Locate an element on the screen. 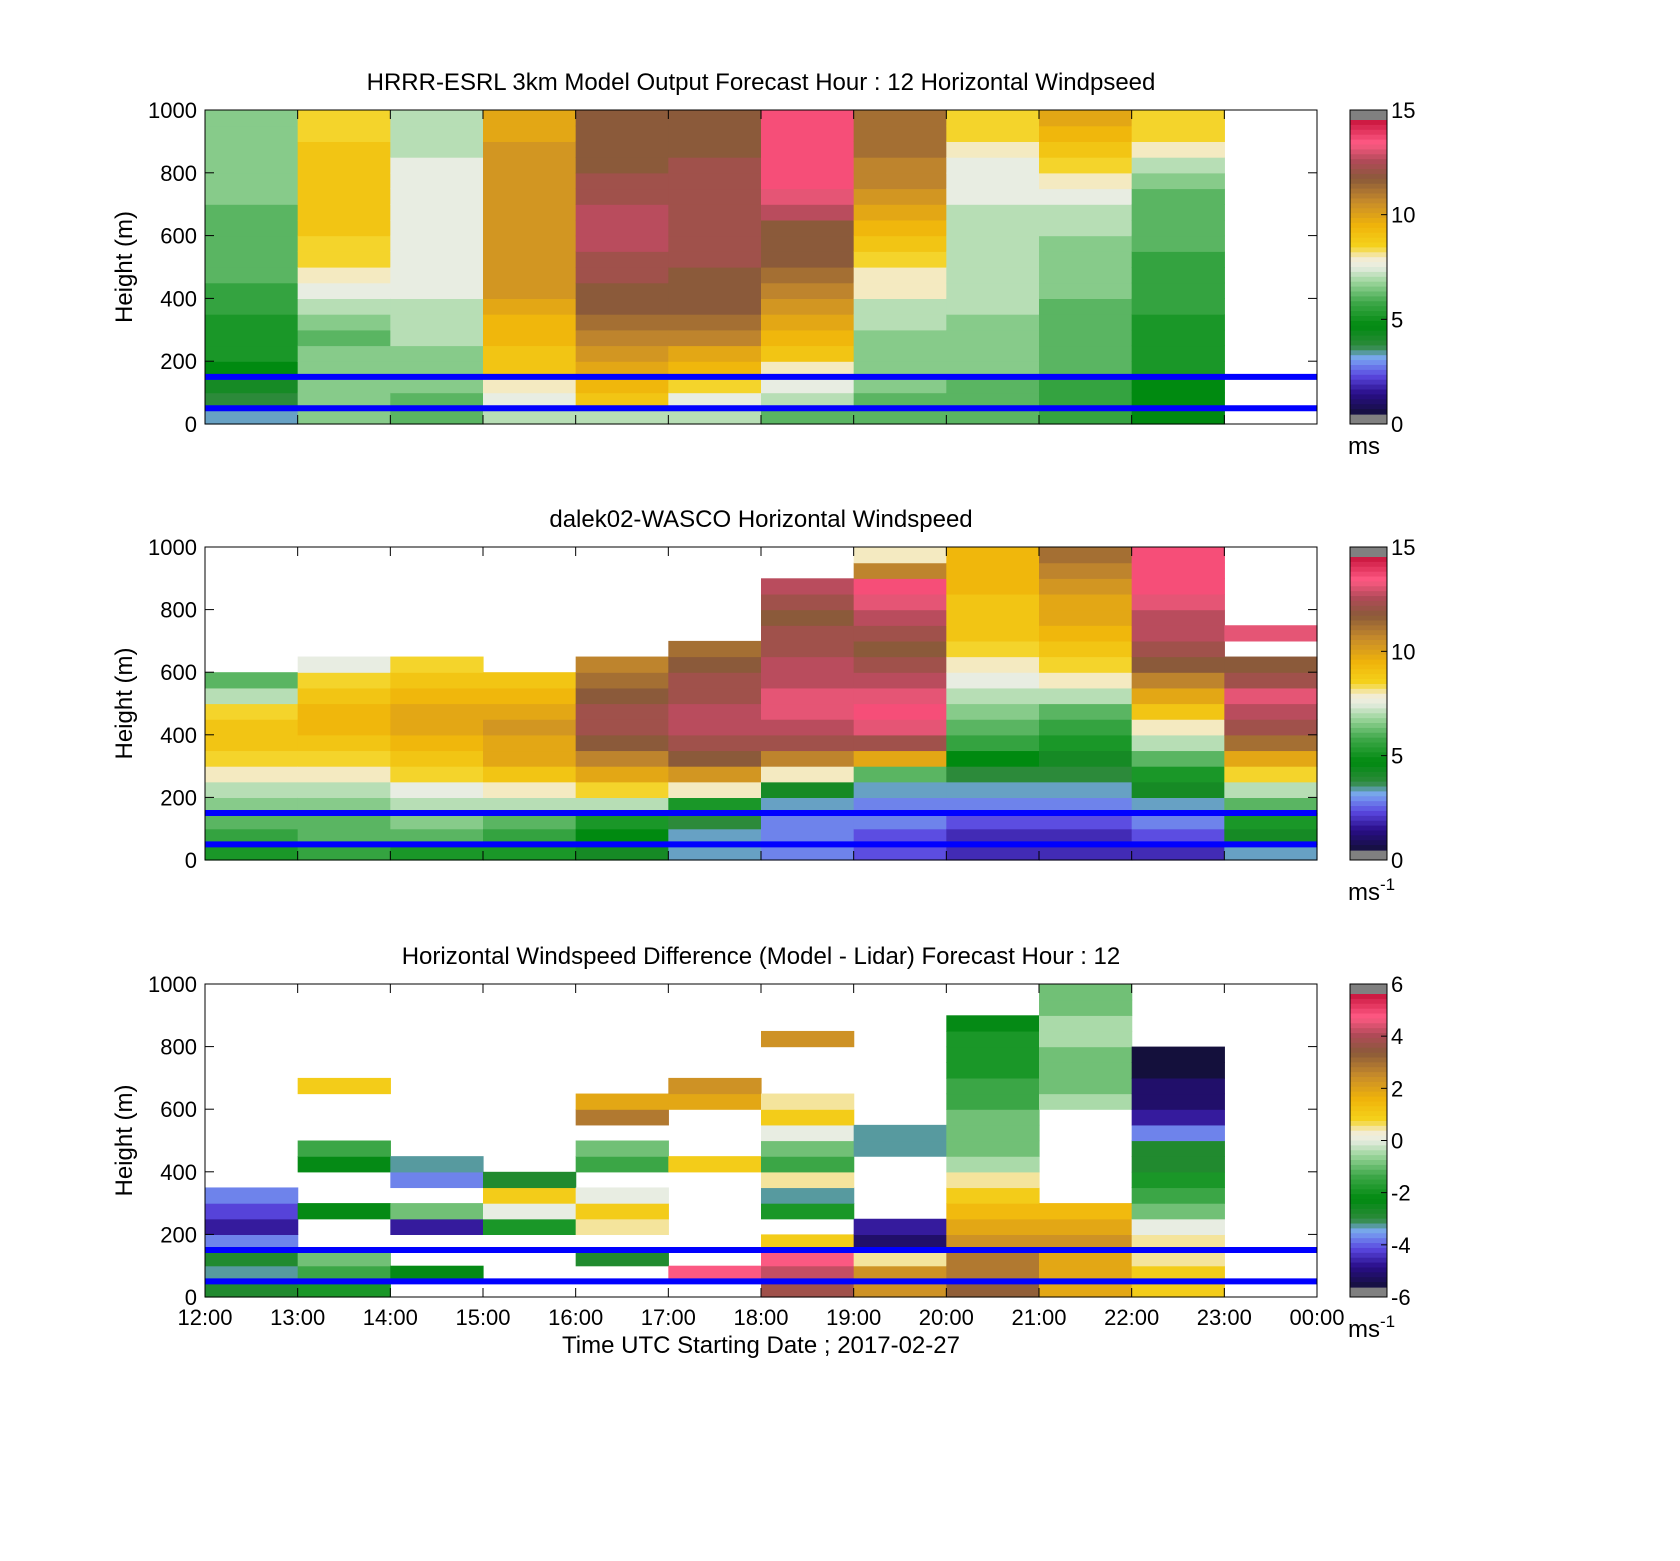  y-tick-label: 1000 is located at coordinates (172, 547).